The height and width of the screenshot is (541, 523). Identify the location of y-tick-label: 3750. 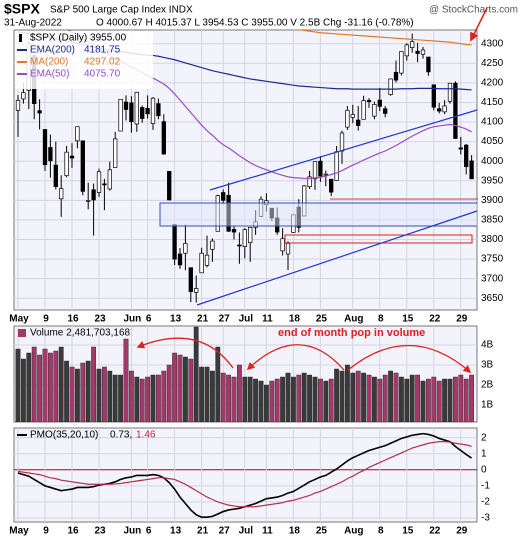
(492, 259).